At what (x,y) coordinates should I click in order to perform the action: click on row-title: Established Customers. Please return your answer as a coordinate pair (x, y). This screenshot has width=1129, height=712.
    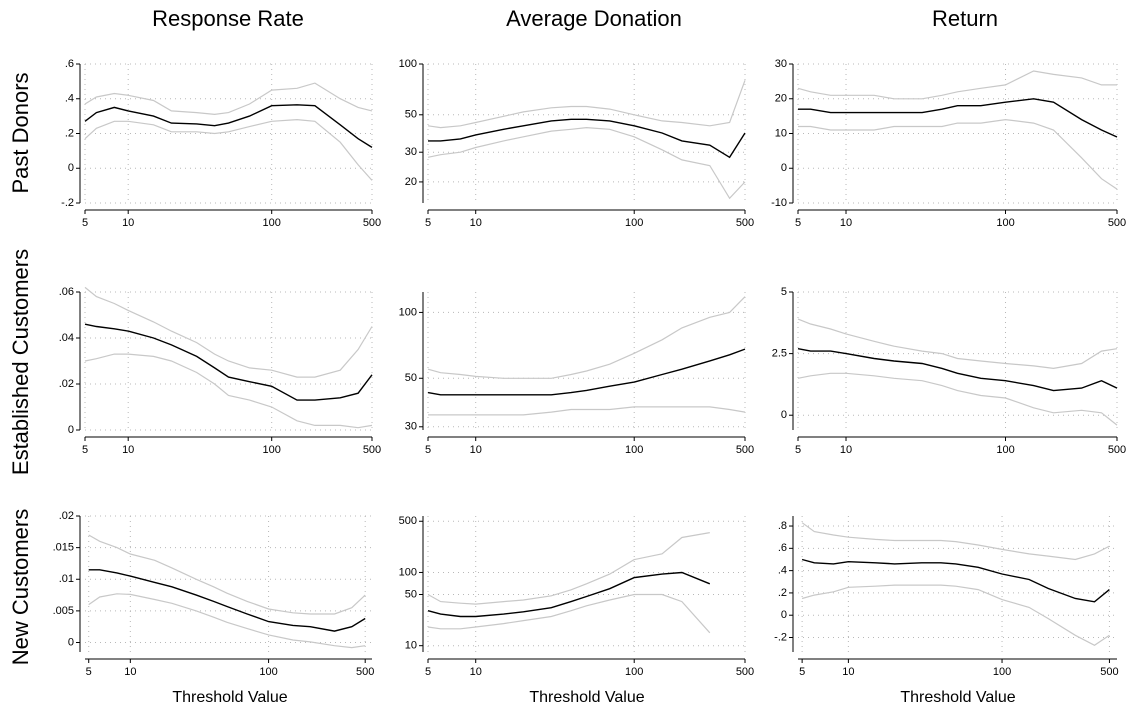
    Looking at the image, I should click on (20, 362).